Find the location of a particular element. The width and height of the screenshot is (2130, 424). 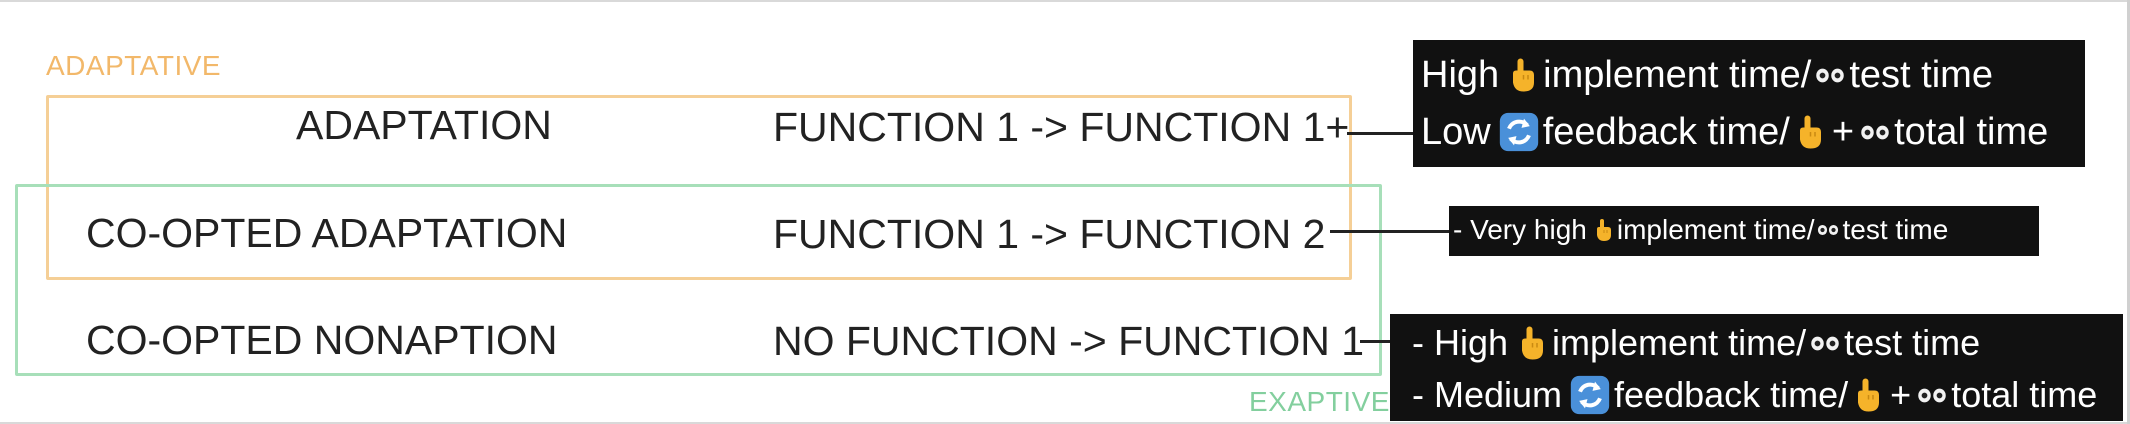

connector-co-opted-adaptation is located at coordinates (1390, 231).